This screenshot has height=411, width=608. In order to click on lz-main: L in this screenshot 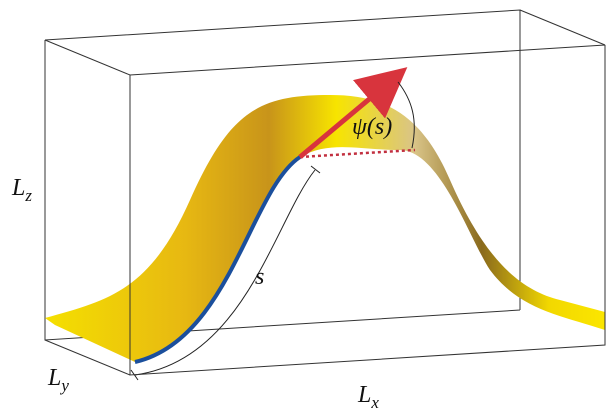, I will do `click(18, 188)`.